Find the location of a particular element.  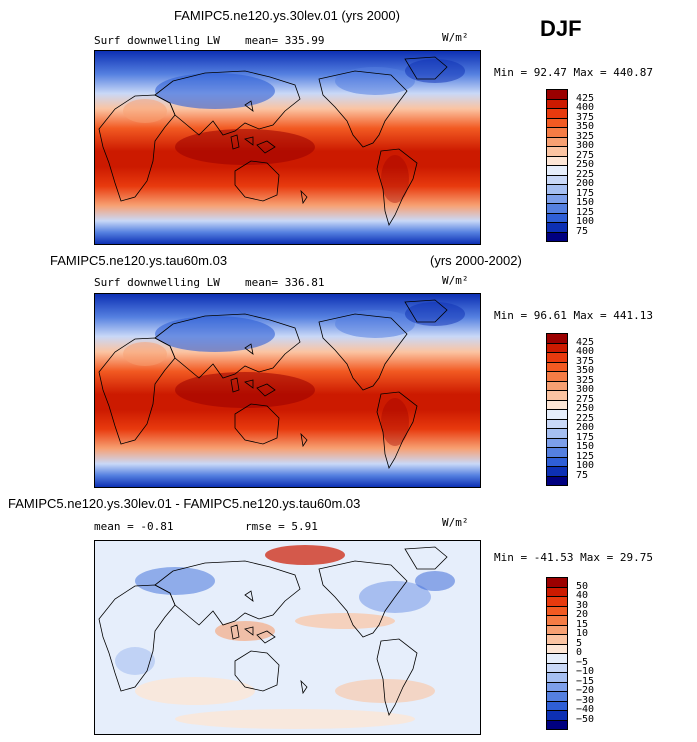

panel3-colorbar: 50 40 30 20 15 10 5 0 −5 −10 −15 −20 −30 −40 −50 is located at coordinates (586, 653).